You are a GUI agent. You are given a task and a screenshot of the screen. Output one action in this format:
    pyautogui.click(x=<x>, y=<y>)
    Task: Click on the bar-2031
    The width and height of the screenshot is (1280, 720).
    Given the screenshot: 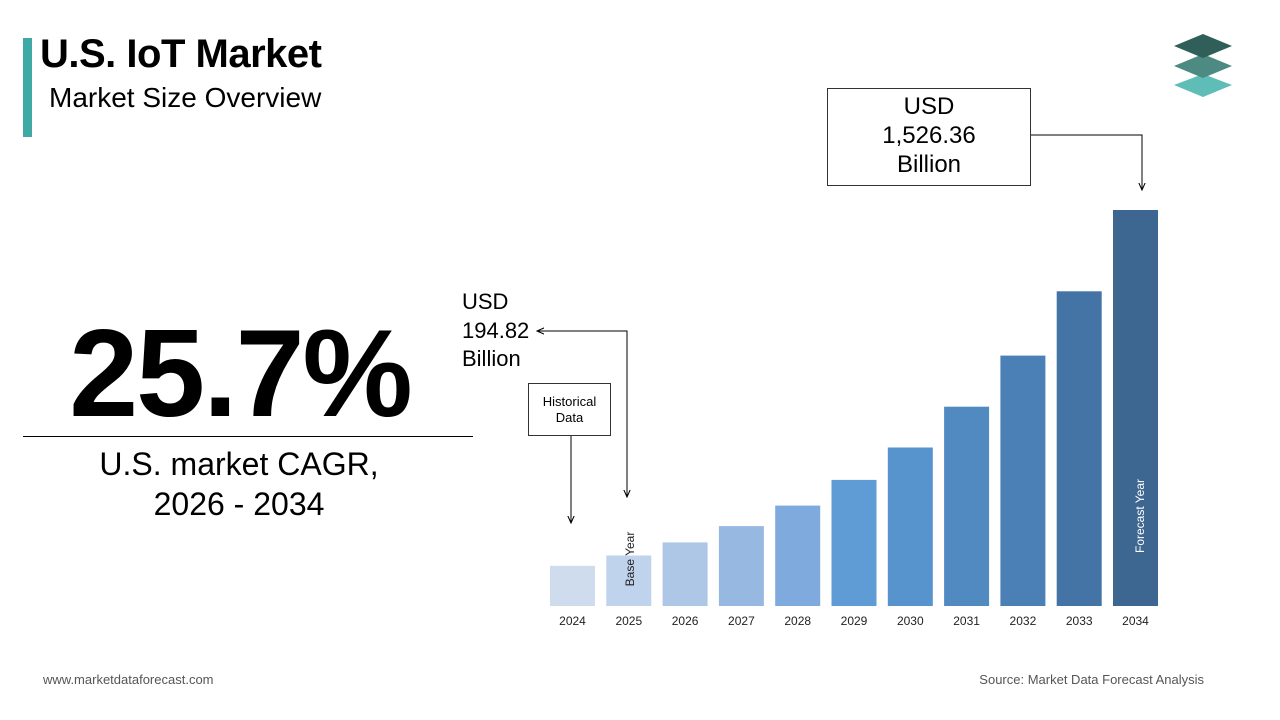 What is the action you would take?
    pyautogui.click(x=967, y=506)
    